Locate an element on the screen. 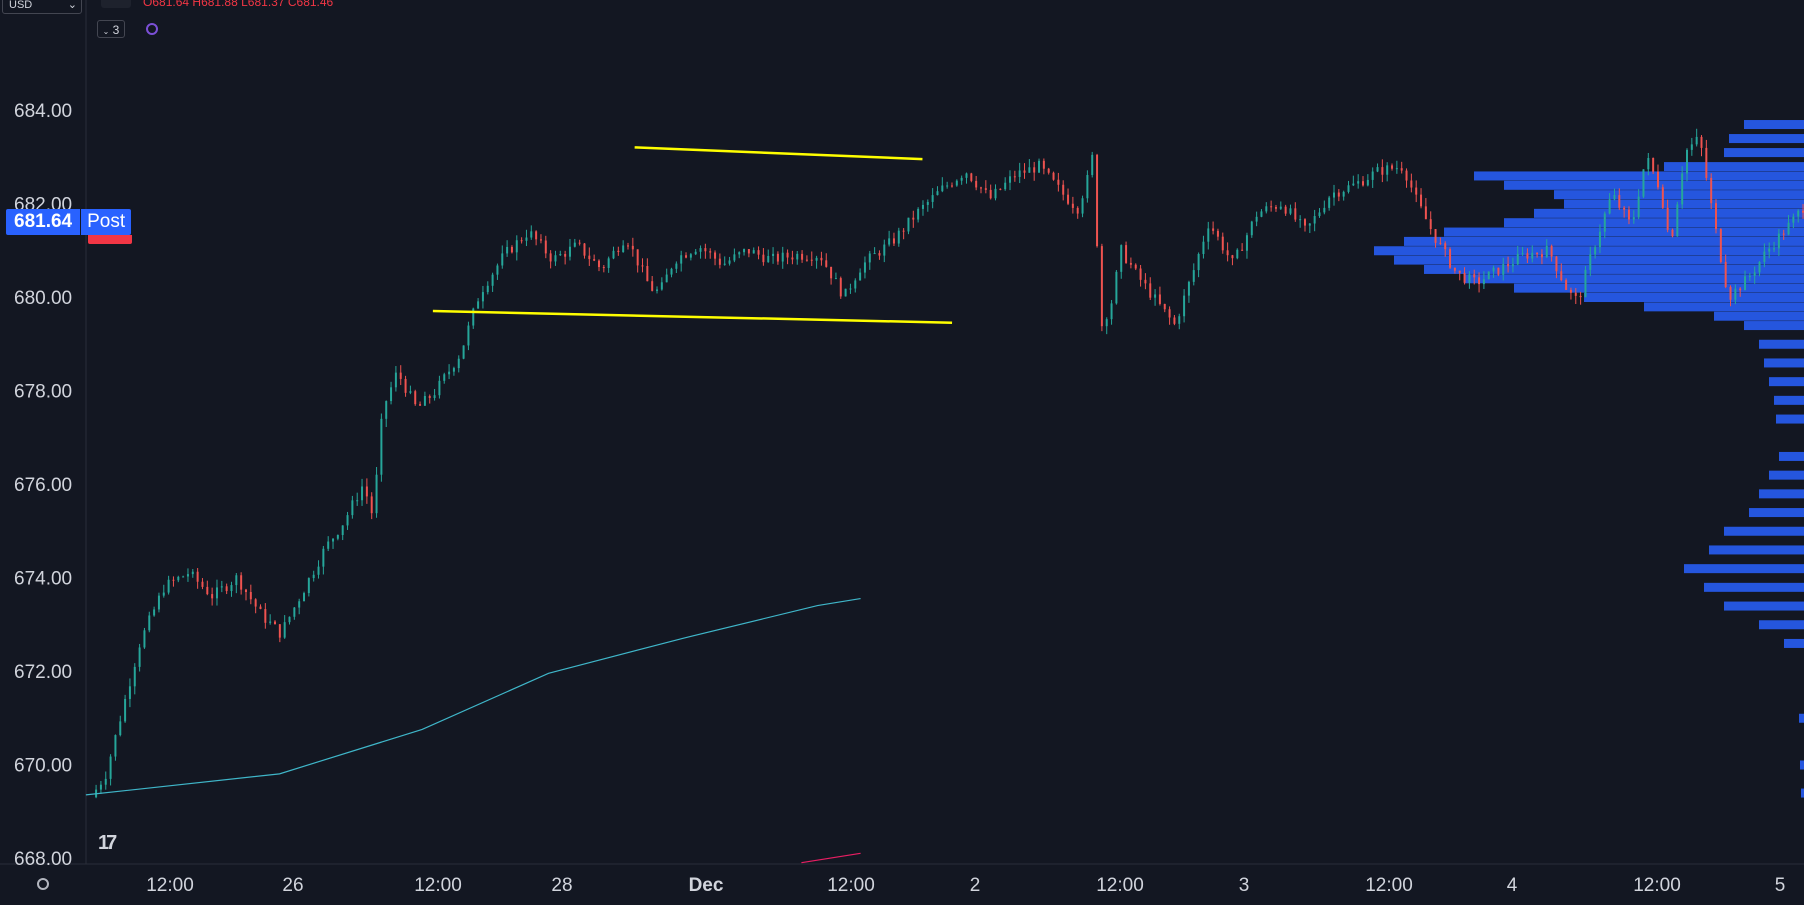 This screenshot has height=905, width=1804. currency-select: USD ⌄ is located at coordinates (42, 7).